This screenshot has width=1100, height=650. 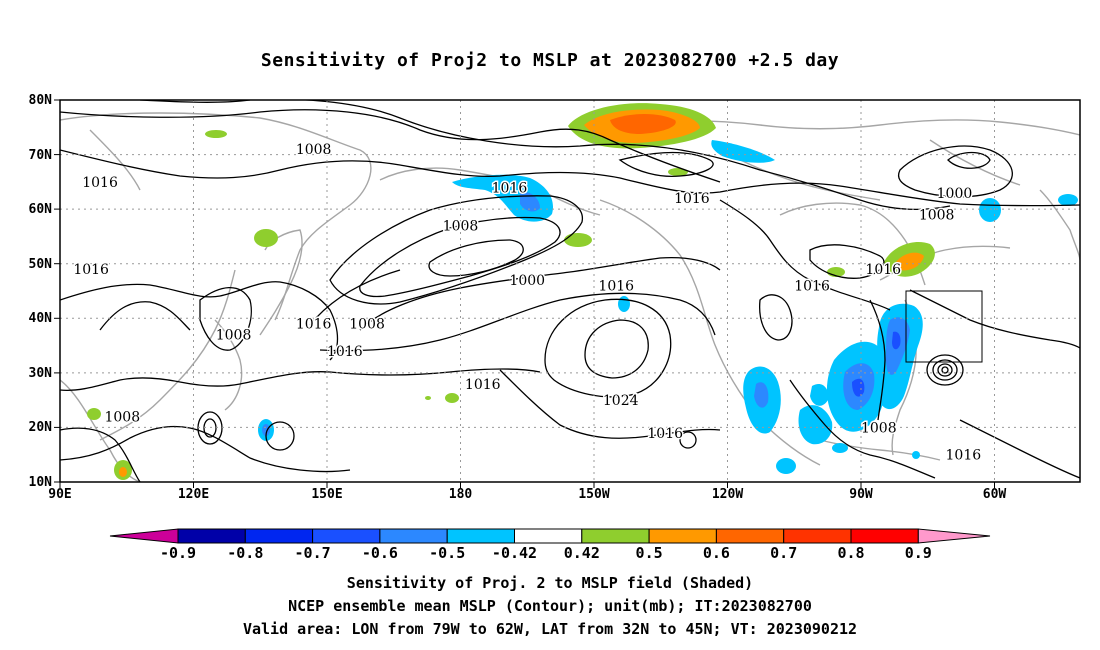 I want to click on contour-label: 1024, so click(x=621, y=401).